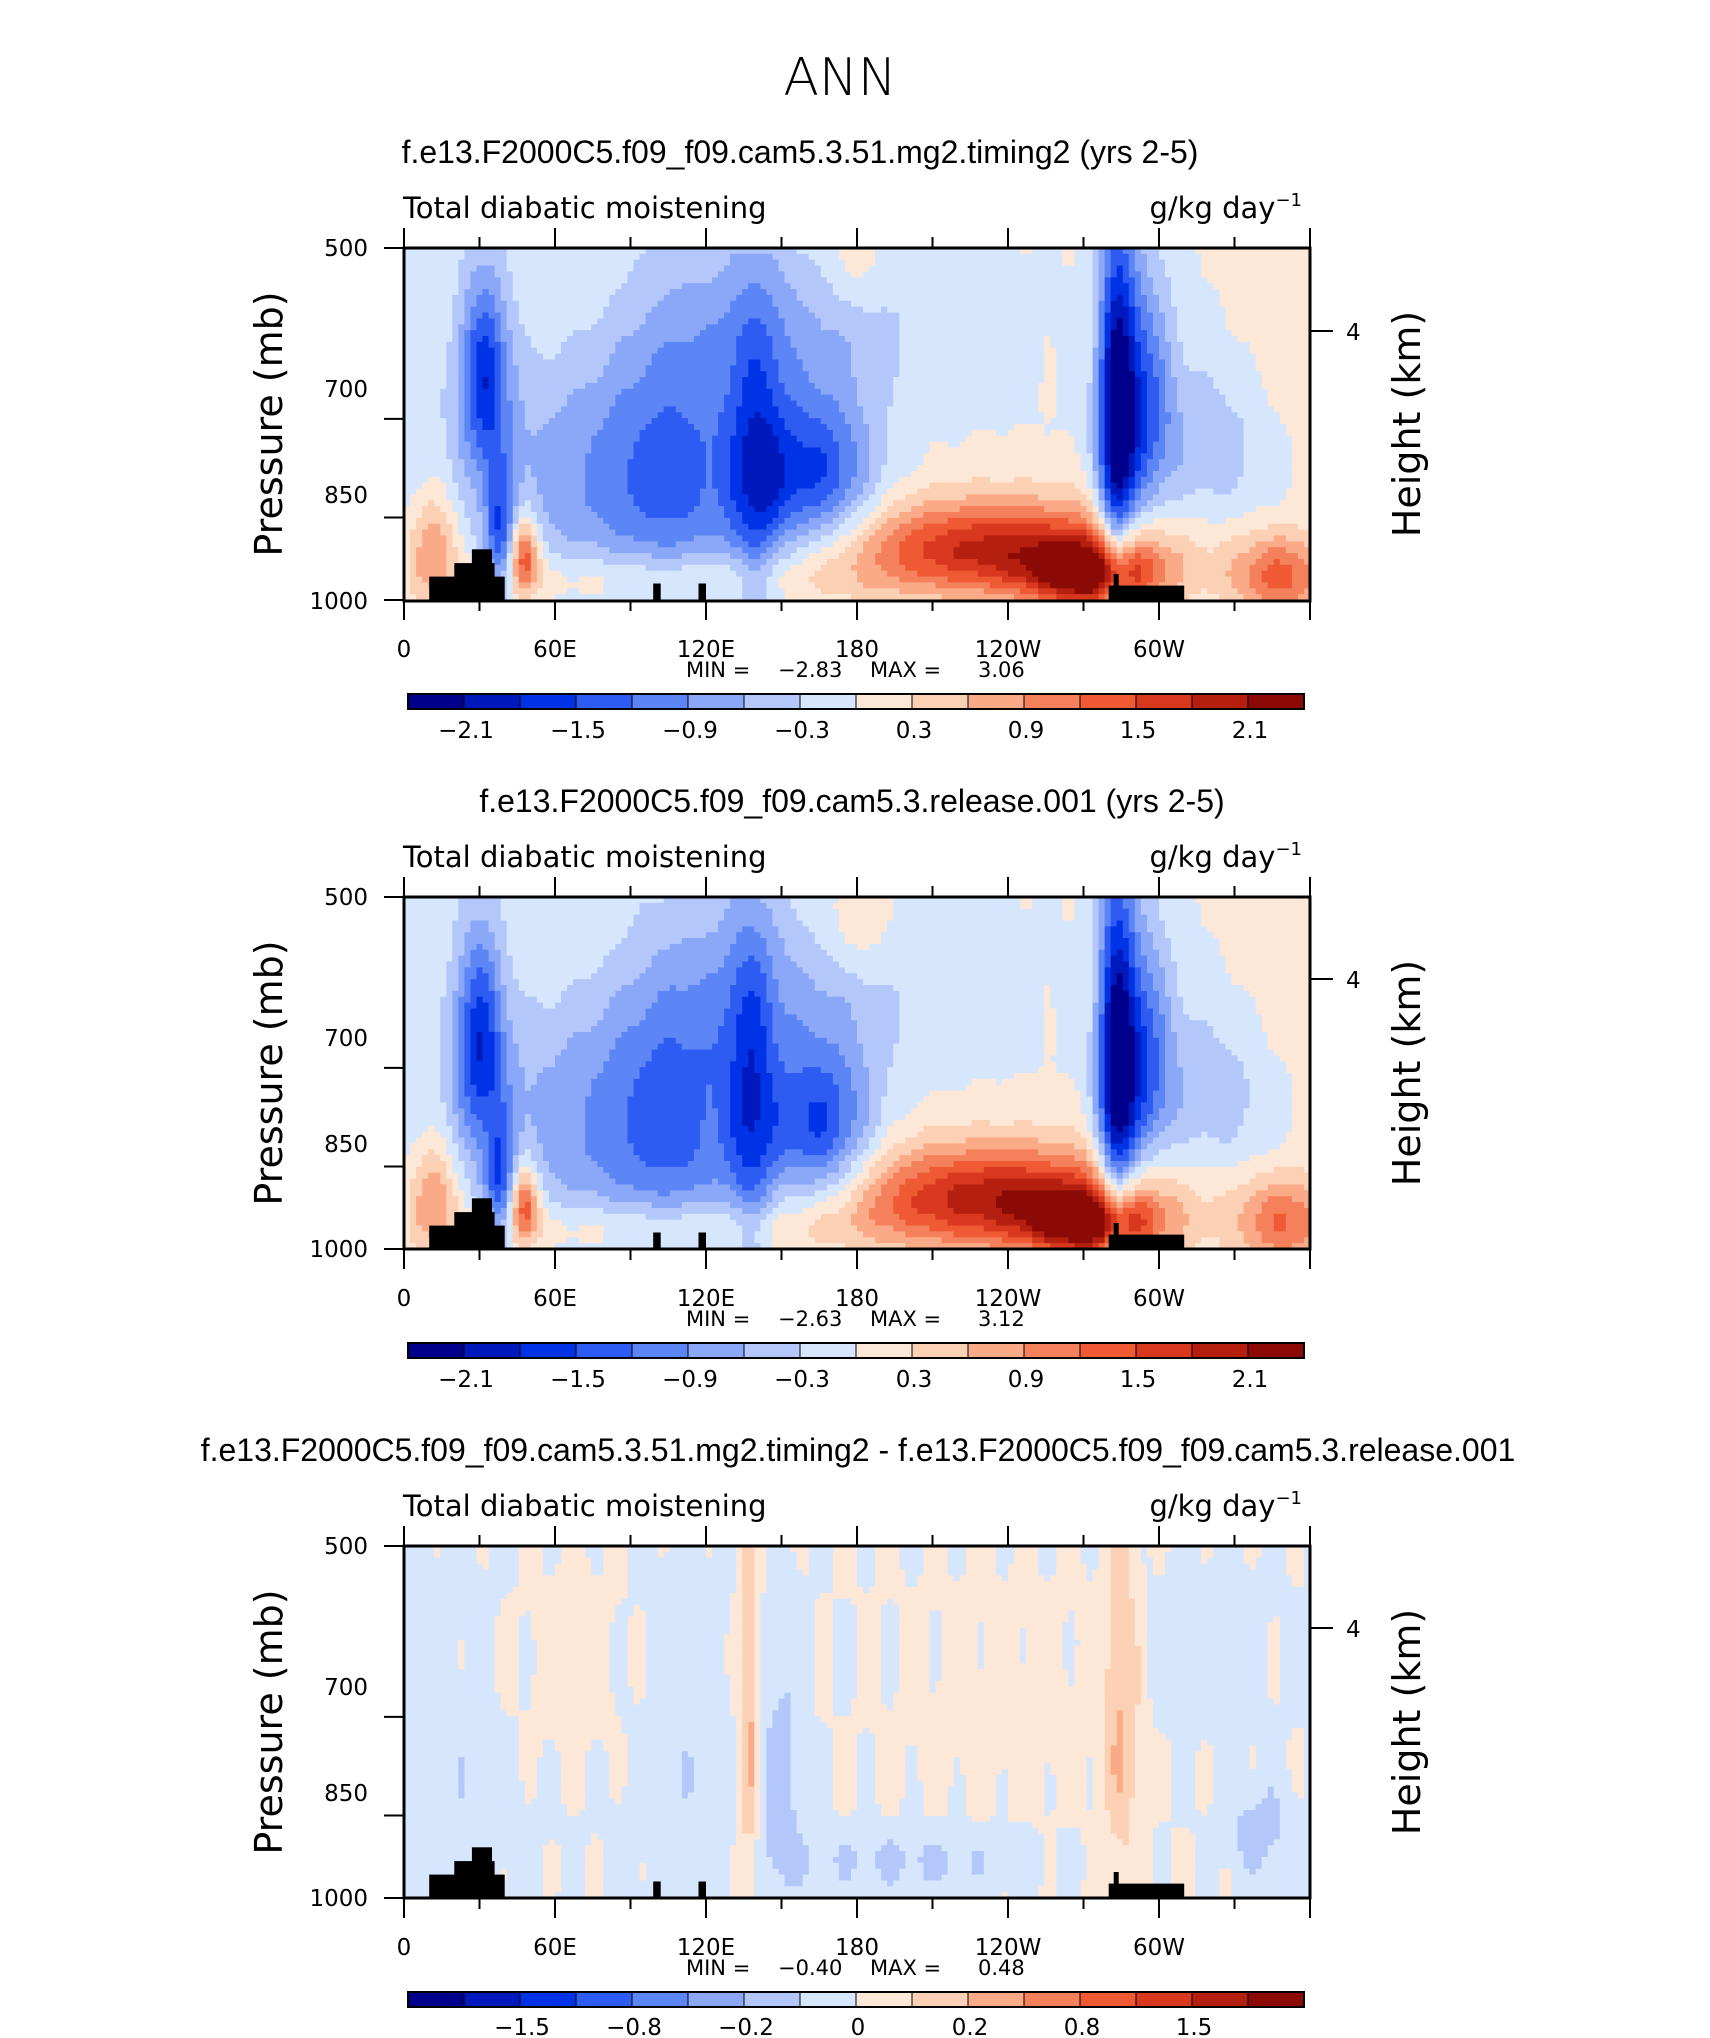 The width and height of the screenshot is (1710, 2038). What do you see at coordinates (1026, 1380) in the screenshot?
I see `panel-1-colorbar-label-5: 0.9` at bounding box center [1026, 1380].